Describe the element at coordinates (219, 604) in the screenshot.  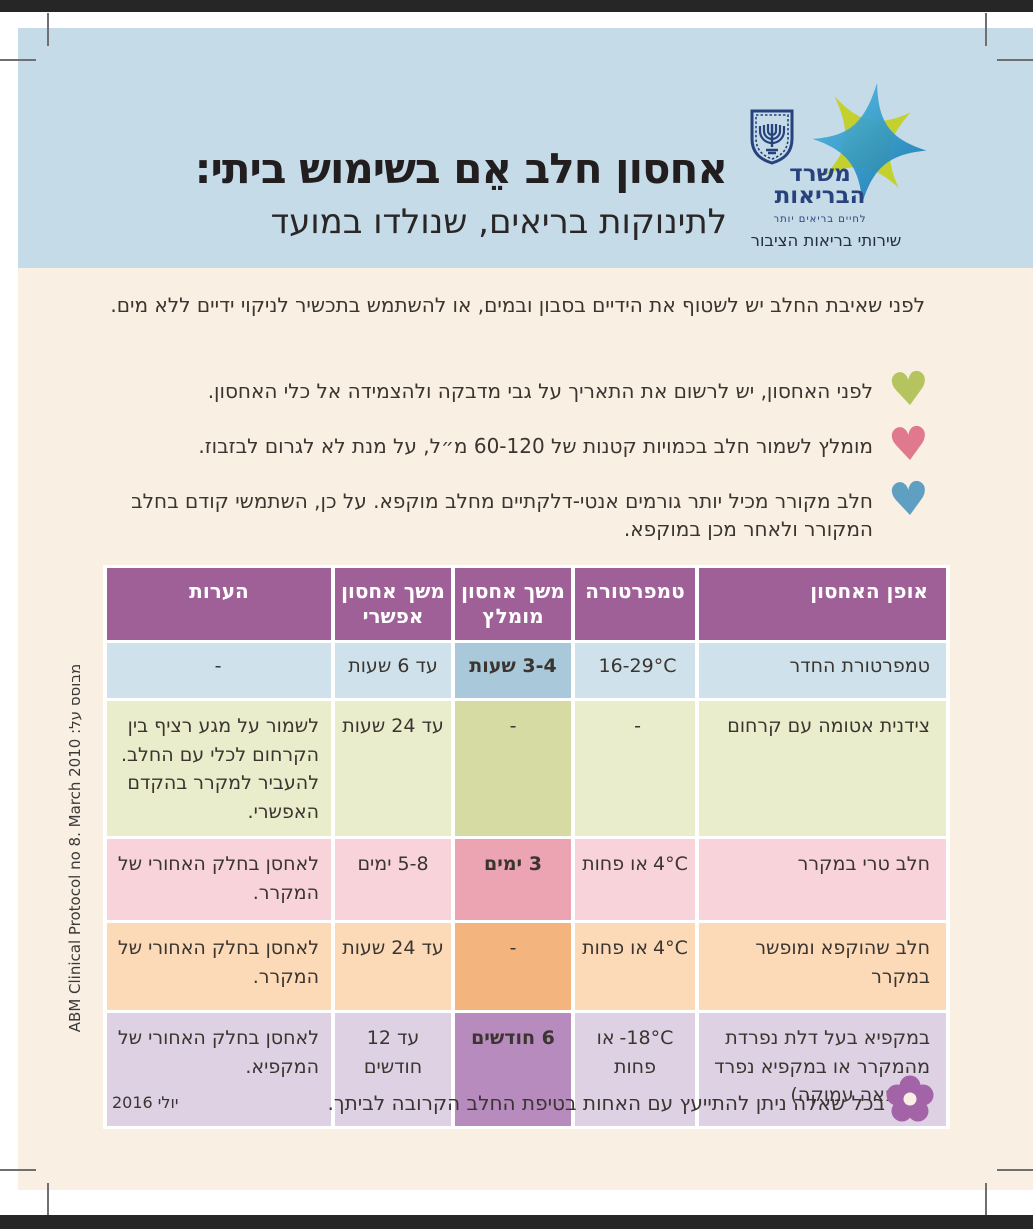
I see `column-header-notes: הערות` at that location.